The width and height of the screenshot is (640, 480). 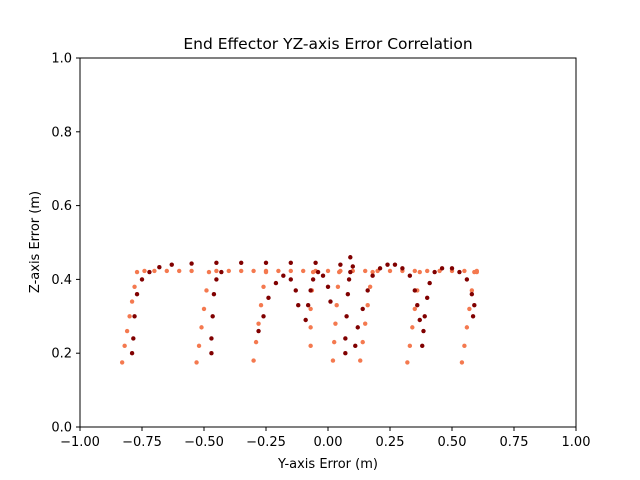 What do you see at coordinates (325, 438) in the screenshot?
I see `x-axis: −1.00 −0.75 −0.50 −0.25 0.00 0.25 0.50 0.75 1.00` at bounding box center [325, 438].